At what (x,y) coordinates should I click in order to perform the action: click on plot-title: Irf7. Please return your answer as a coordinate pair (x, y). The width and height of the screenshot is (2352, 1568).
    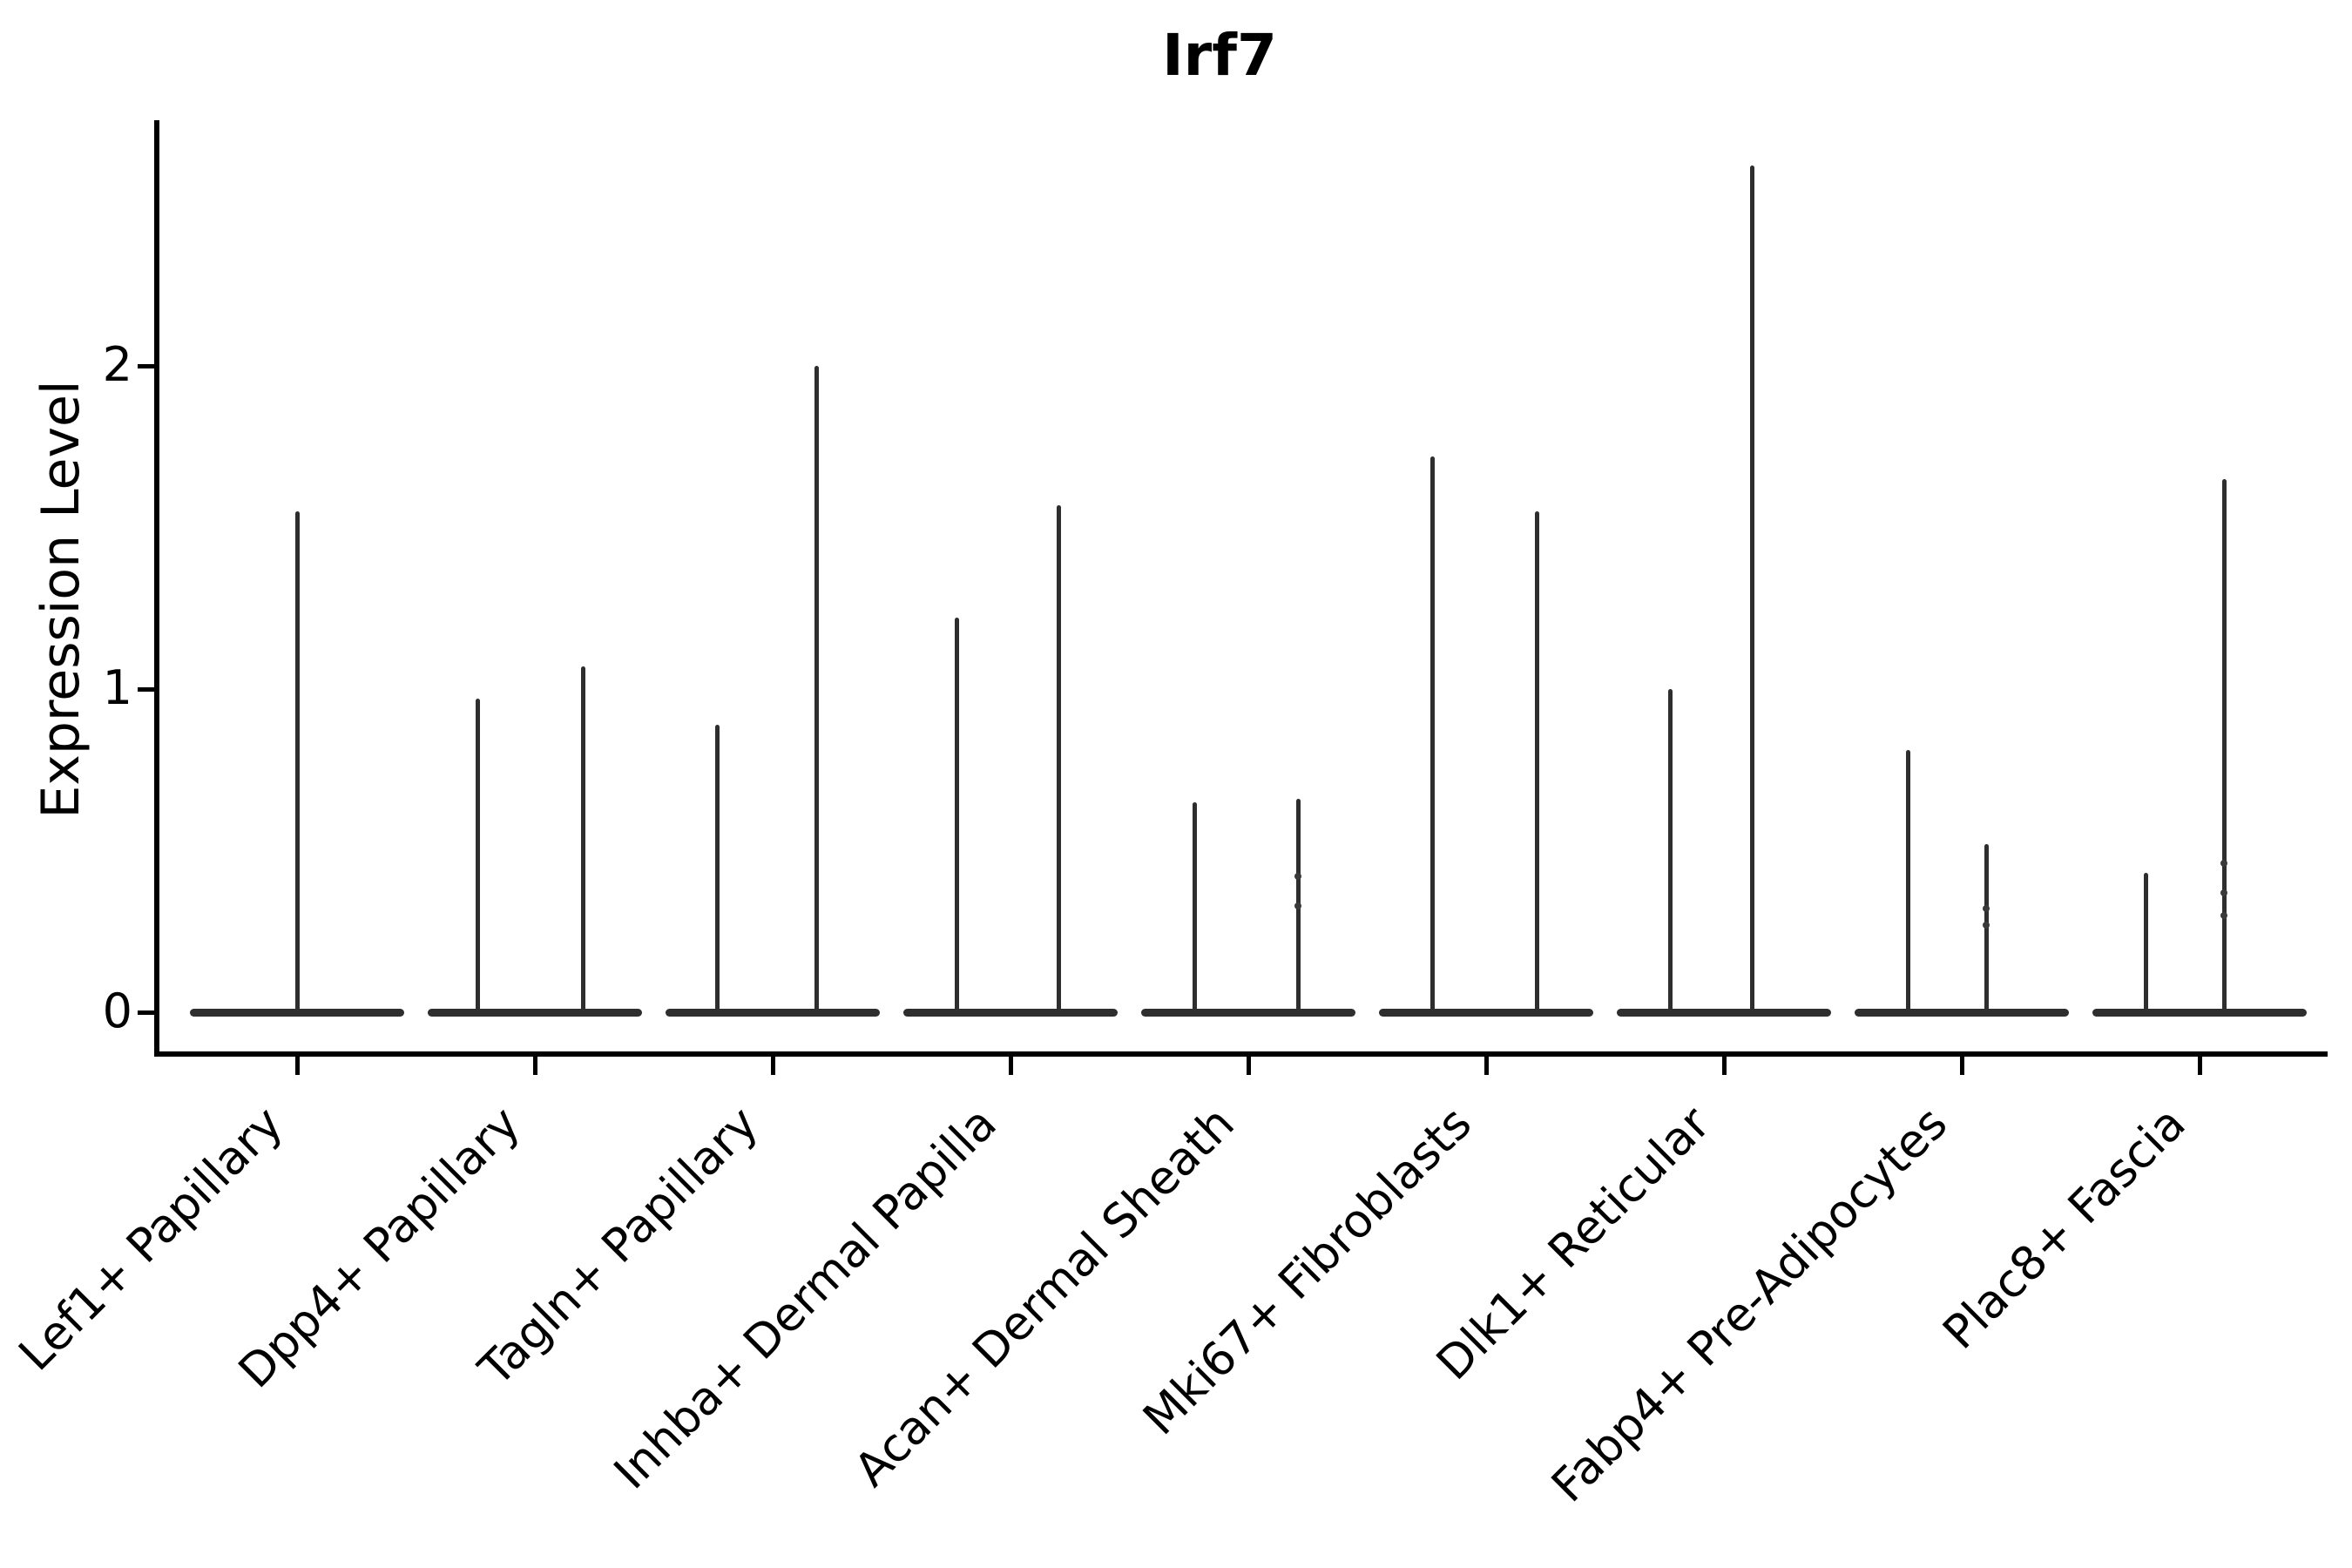
    Looking at the image, I should click on (1219, 56).